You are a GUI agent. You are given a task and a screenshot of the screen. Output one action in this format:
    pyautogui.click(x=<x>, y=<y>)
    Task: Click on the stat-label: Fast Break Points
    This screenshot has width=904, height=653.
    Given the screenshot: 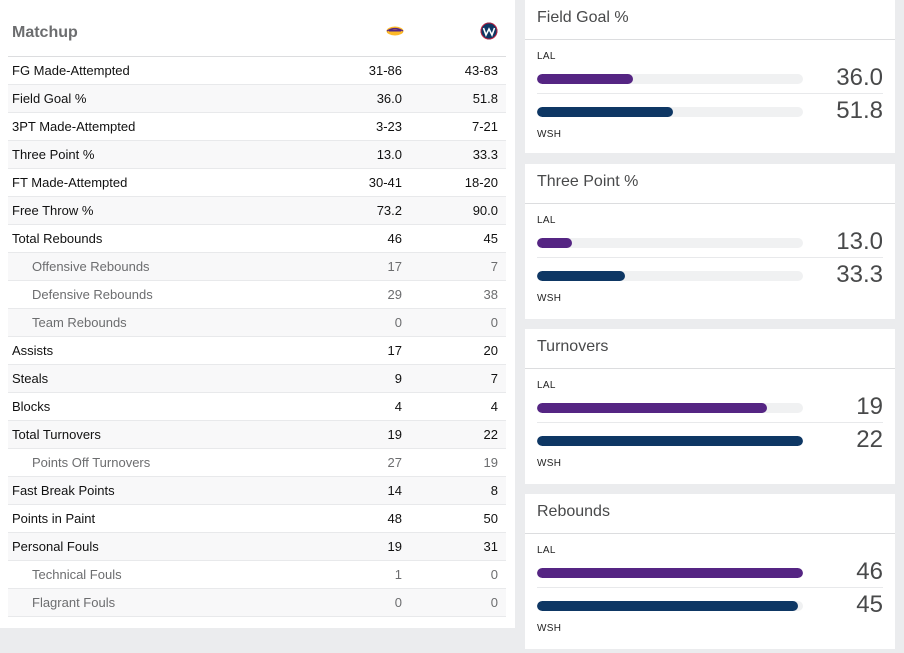 What is the action you would take?
    pyautogui.click(x=63, y=490)
    